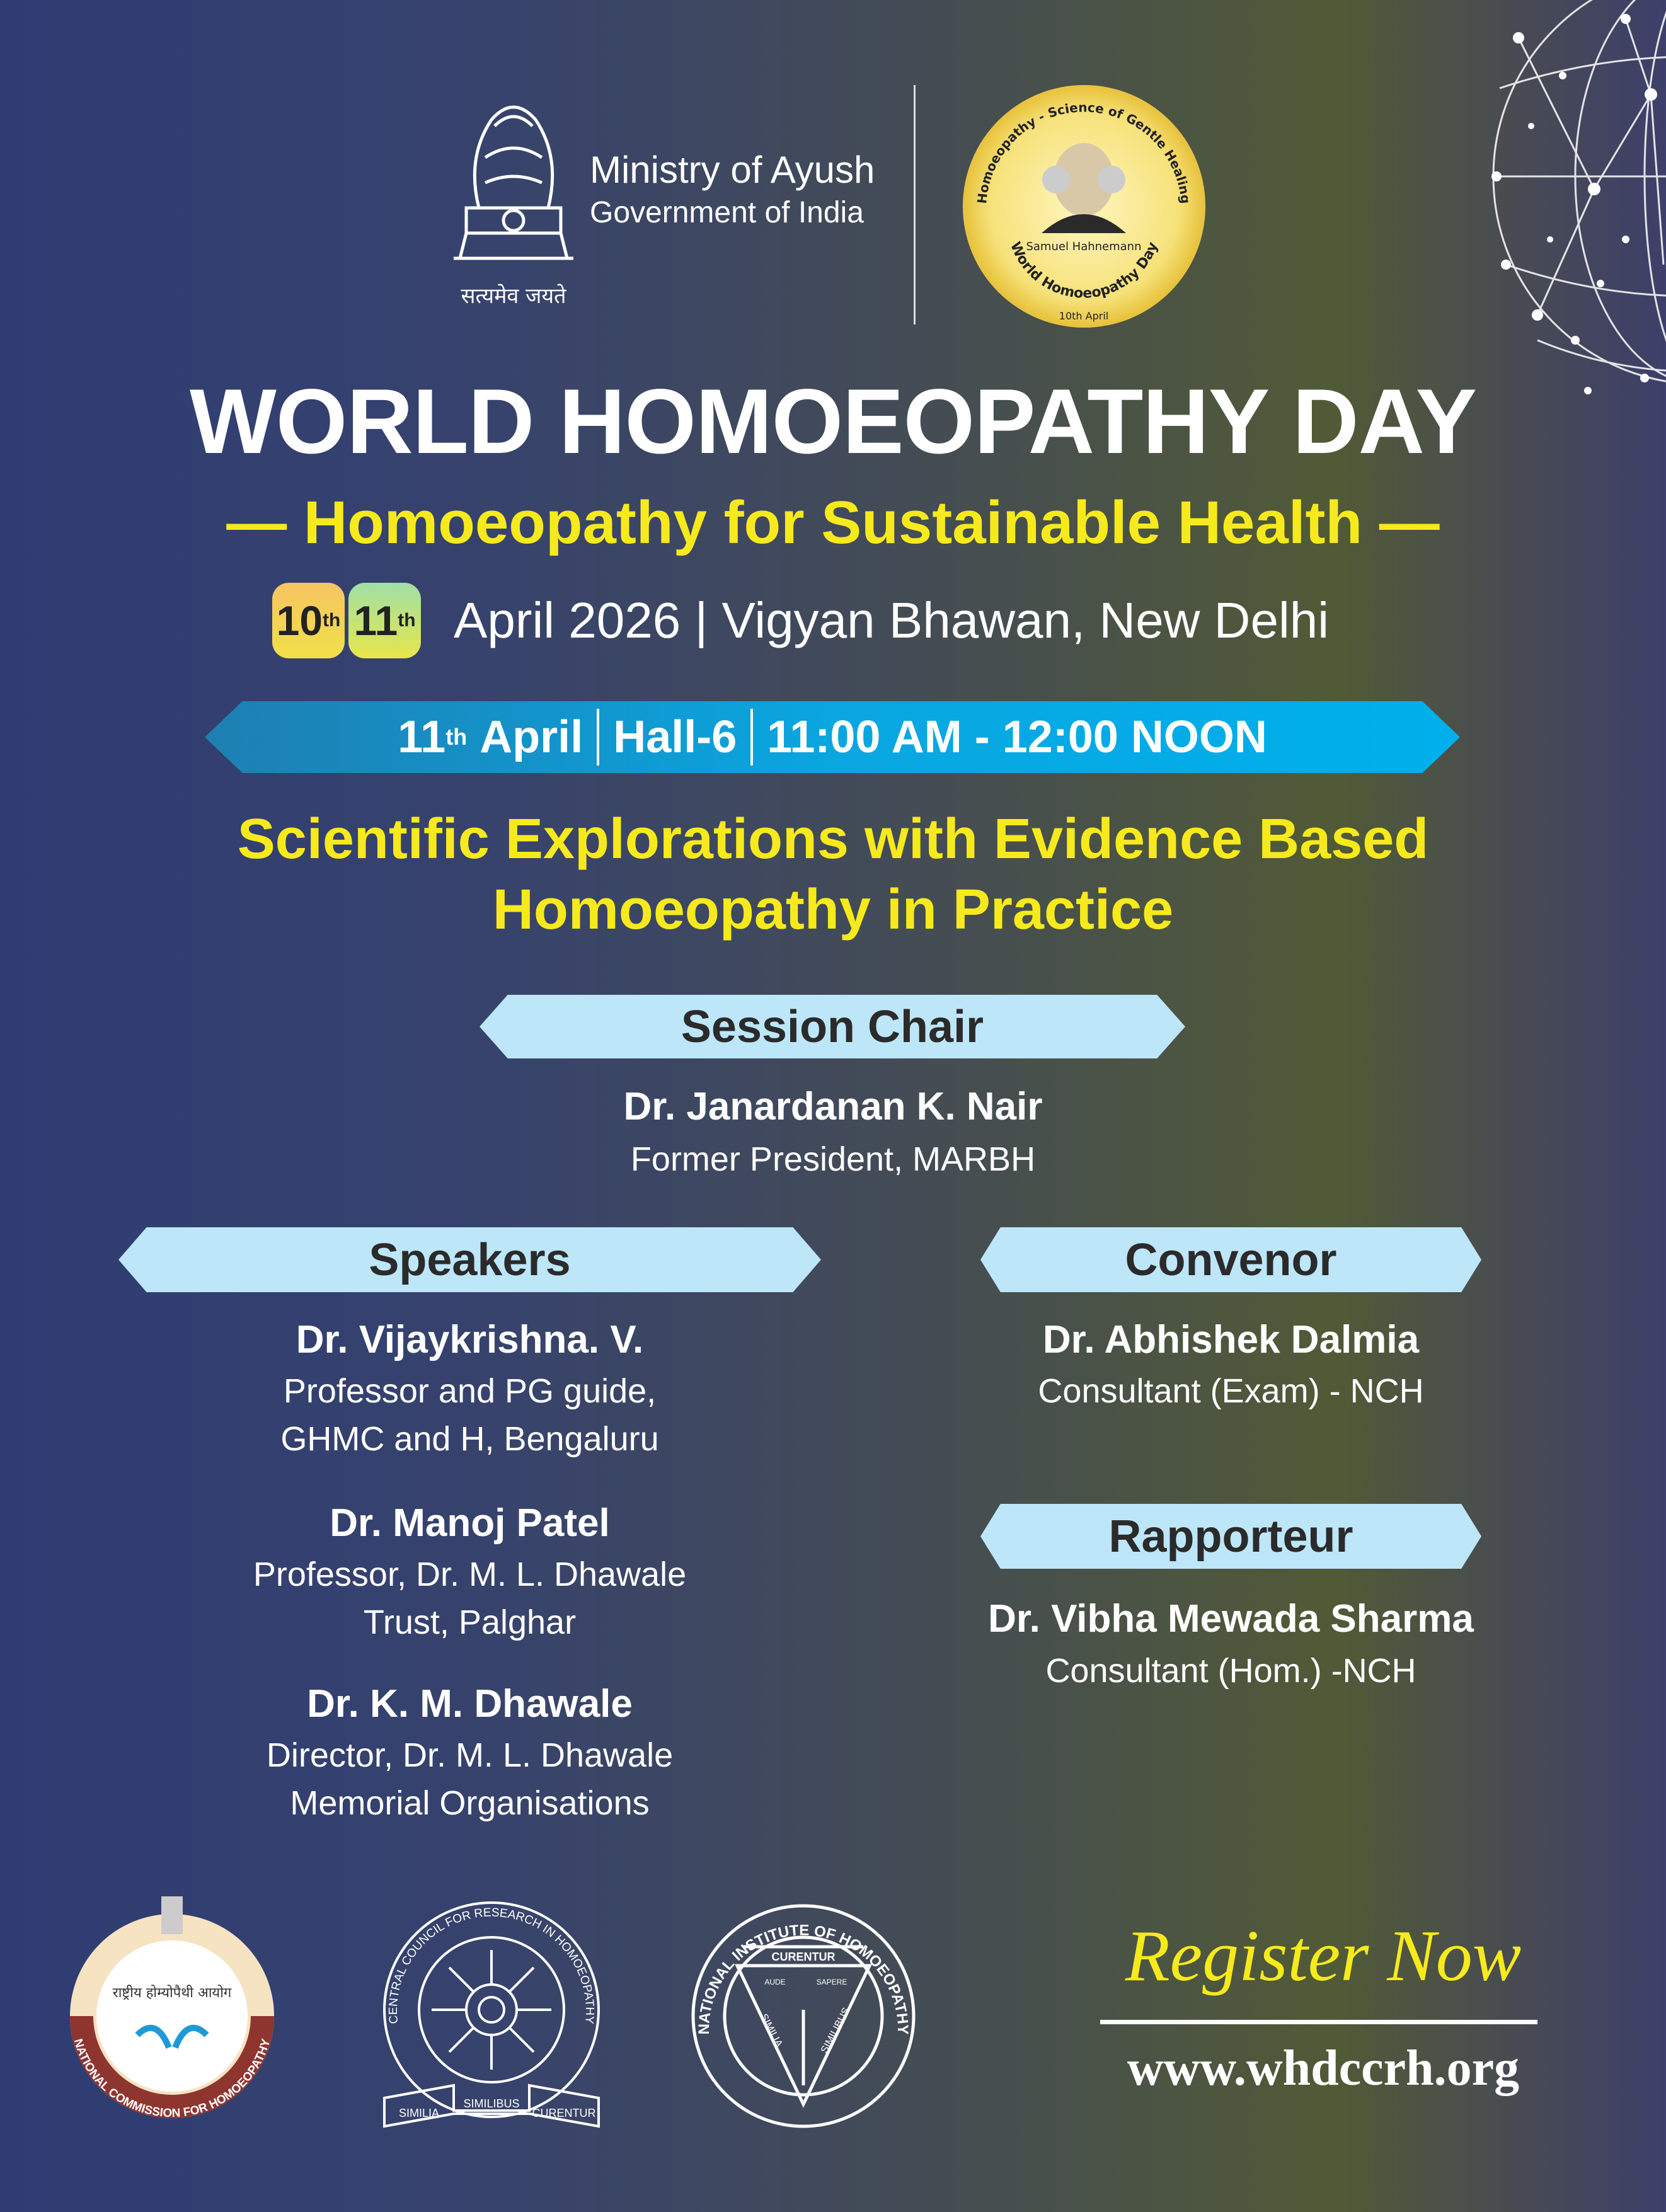 The image size is (1666, 2212). What do you see at coordinates (1231, 1391) in the screenshot?
I see `convenor-role: Consultant (Exam) - NCH` at bounding box center [1231, 1391].